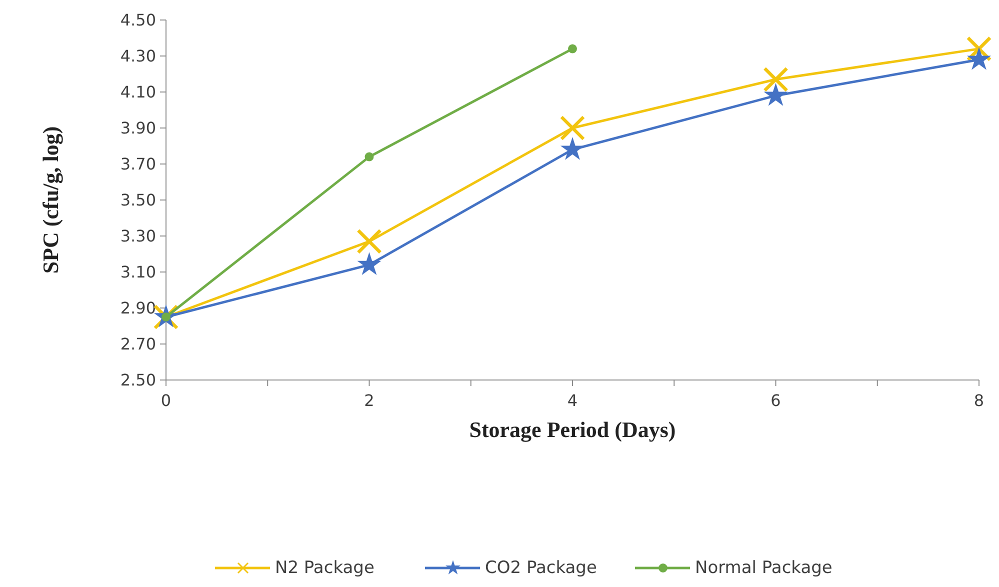 This screenshot has height=587, width=999. What do you see at coordinates (138, 236) in the screenshot?
I see `y-tick-label: 3.30` at bounding box center [138, 236].